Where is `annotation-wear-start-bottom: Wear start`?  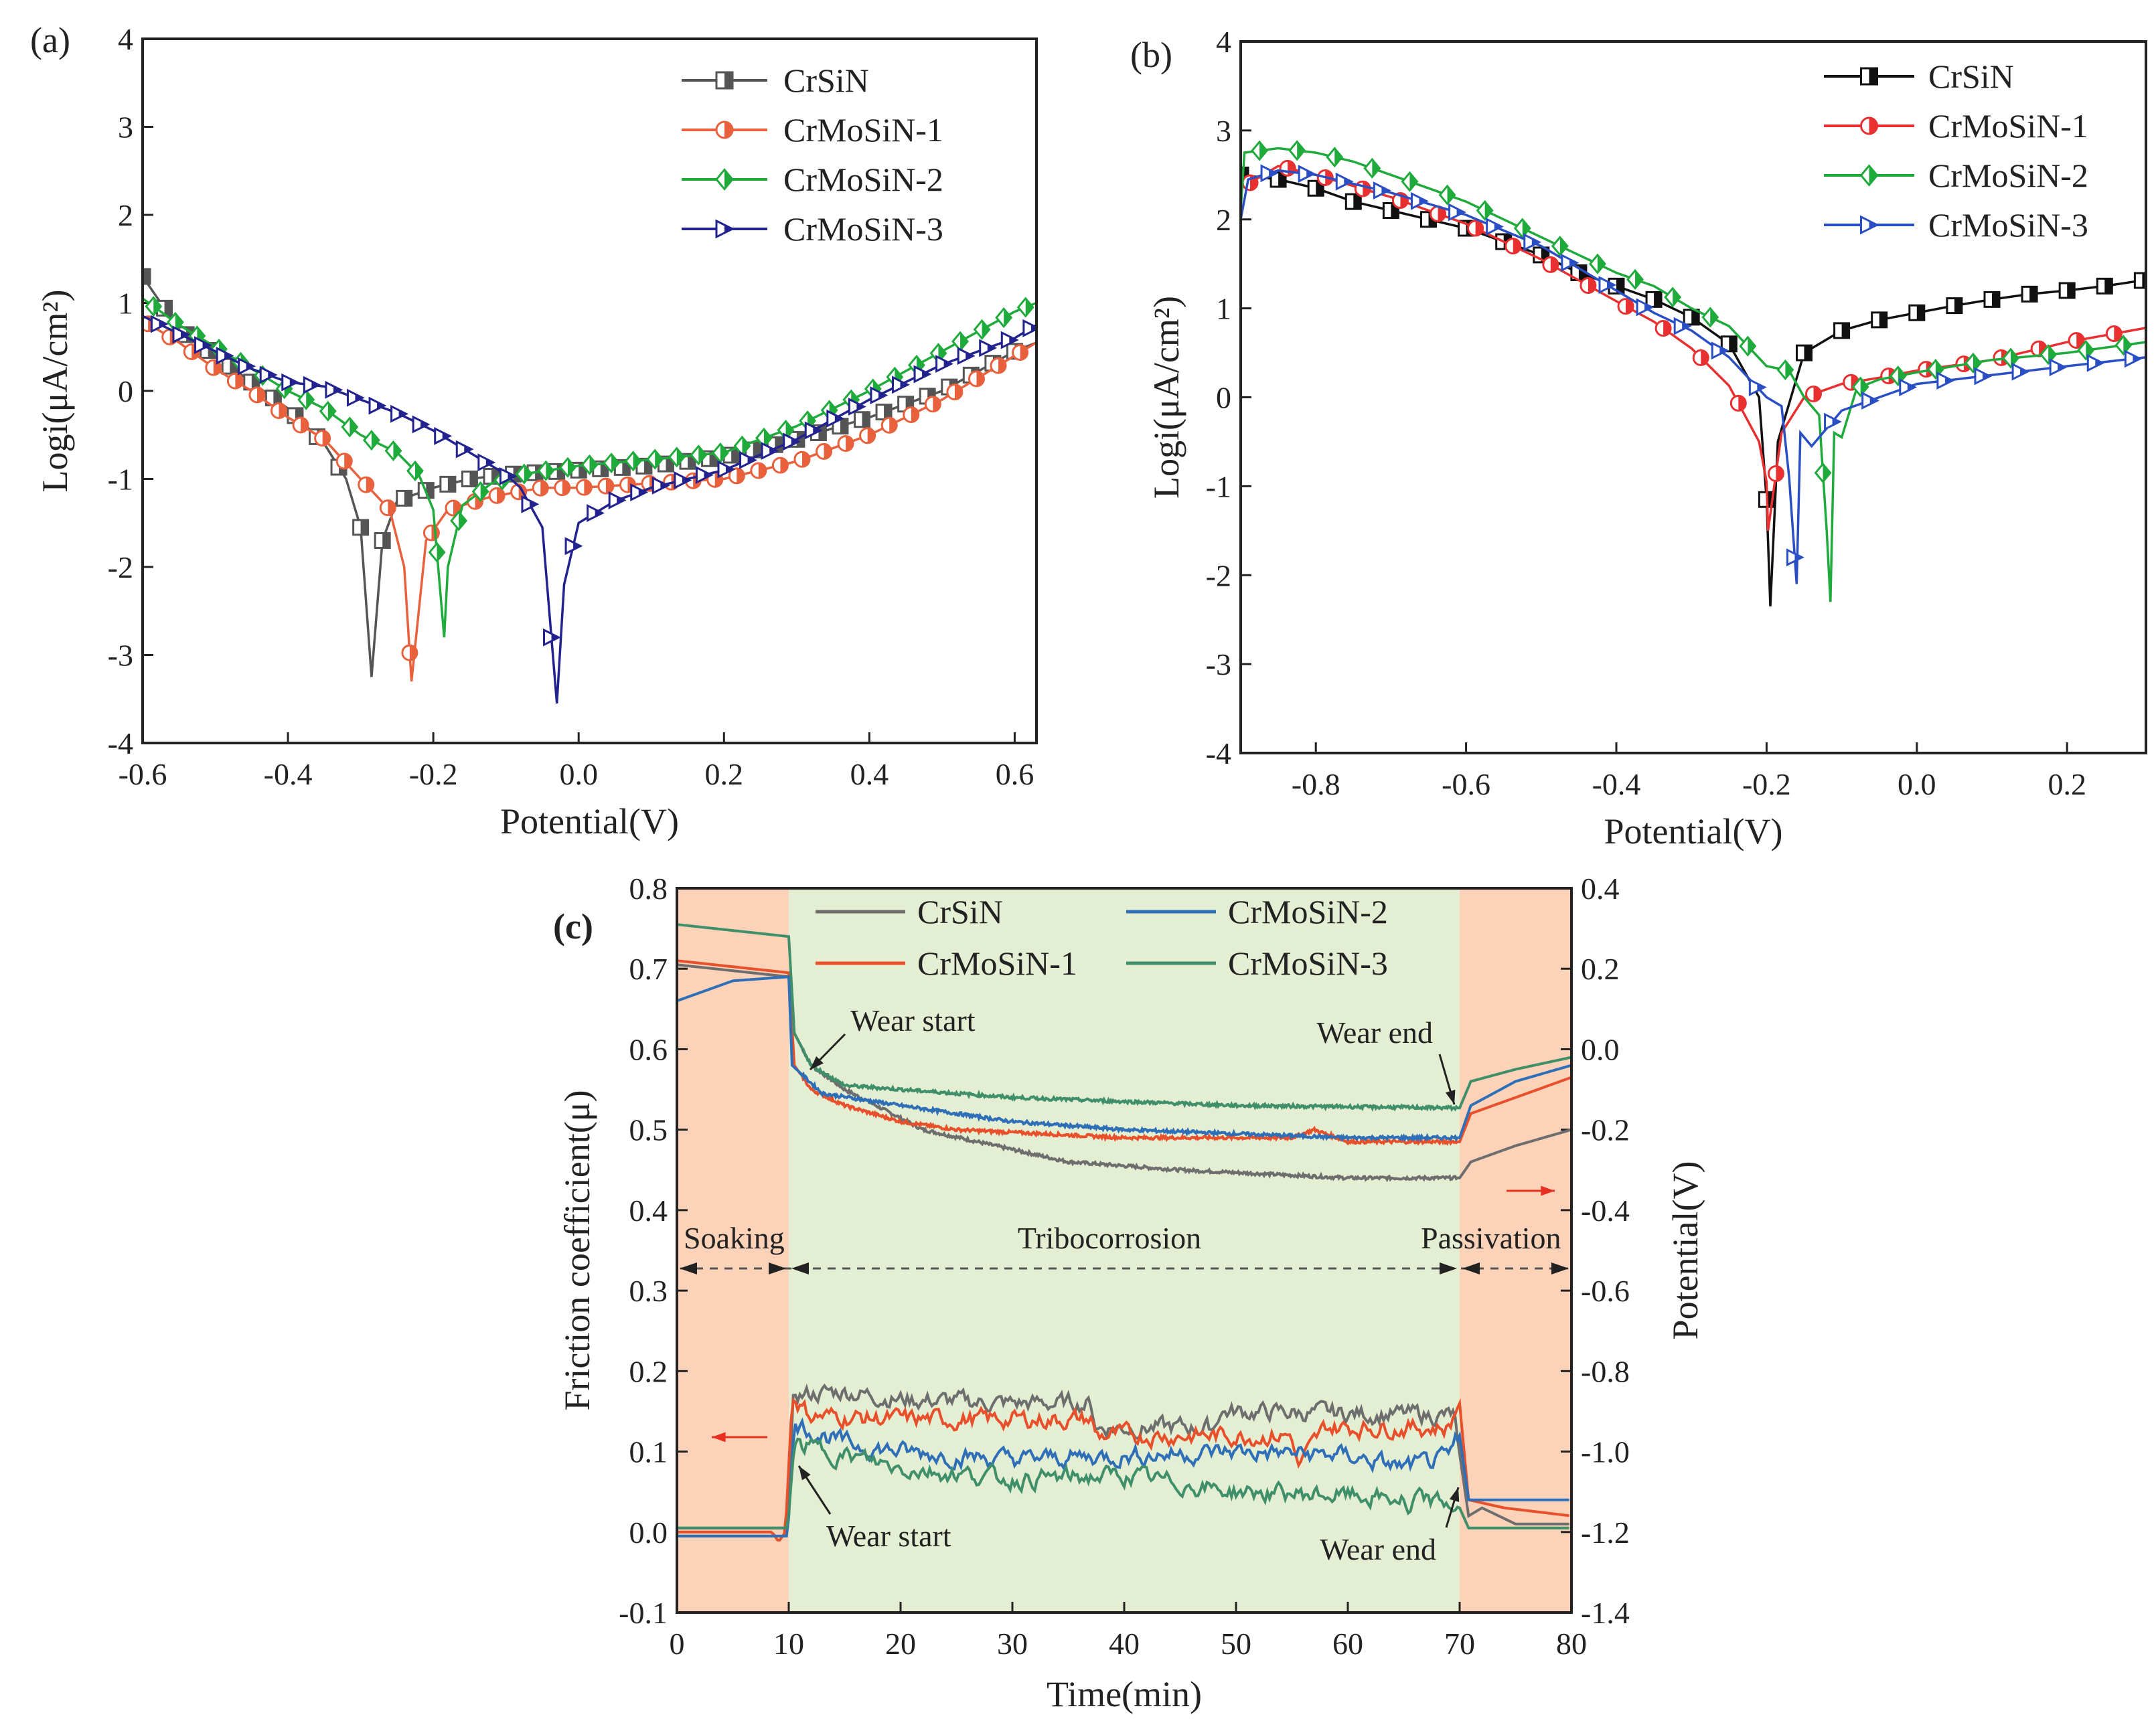
annotation-wear-start-bottom: Wear start is located at coordinates (888, 1536).